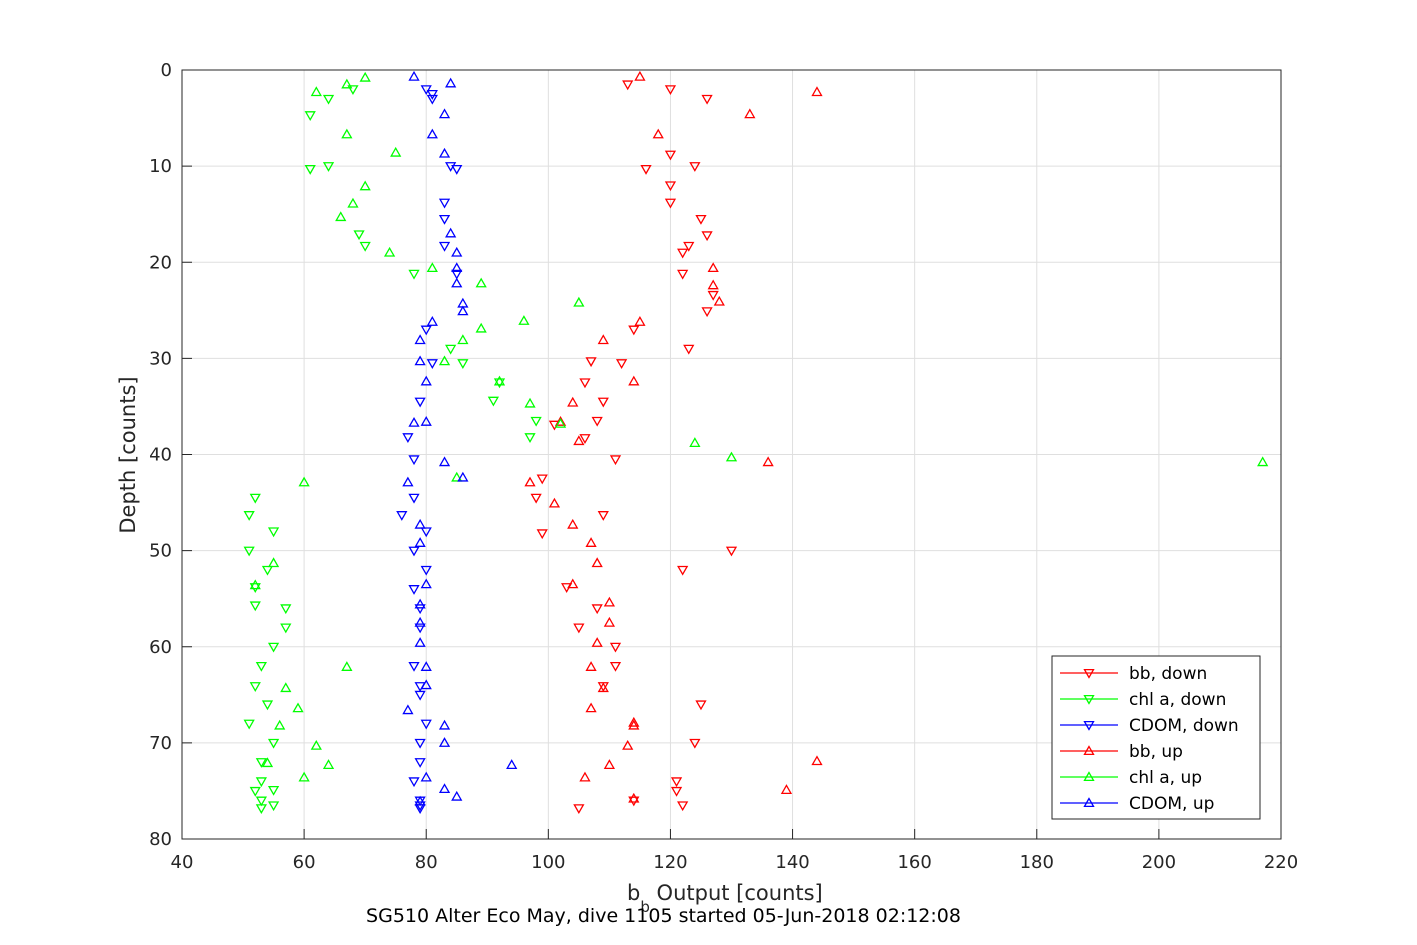 The width and height of the screenshot is (1417, 945). What do you see at coordinates (160, 455) in the screenshot?
I see `y-tick-label: 40` at bounding box center [160, 455].